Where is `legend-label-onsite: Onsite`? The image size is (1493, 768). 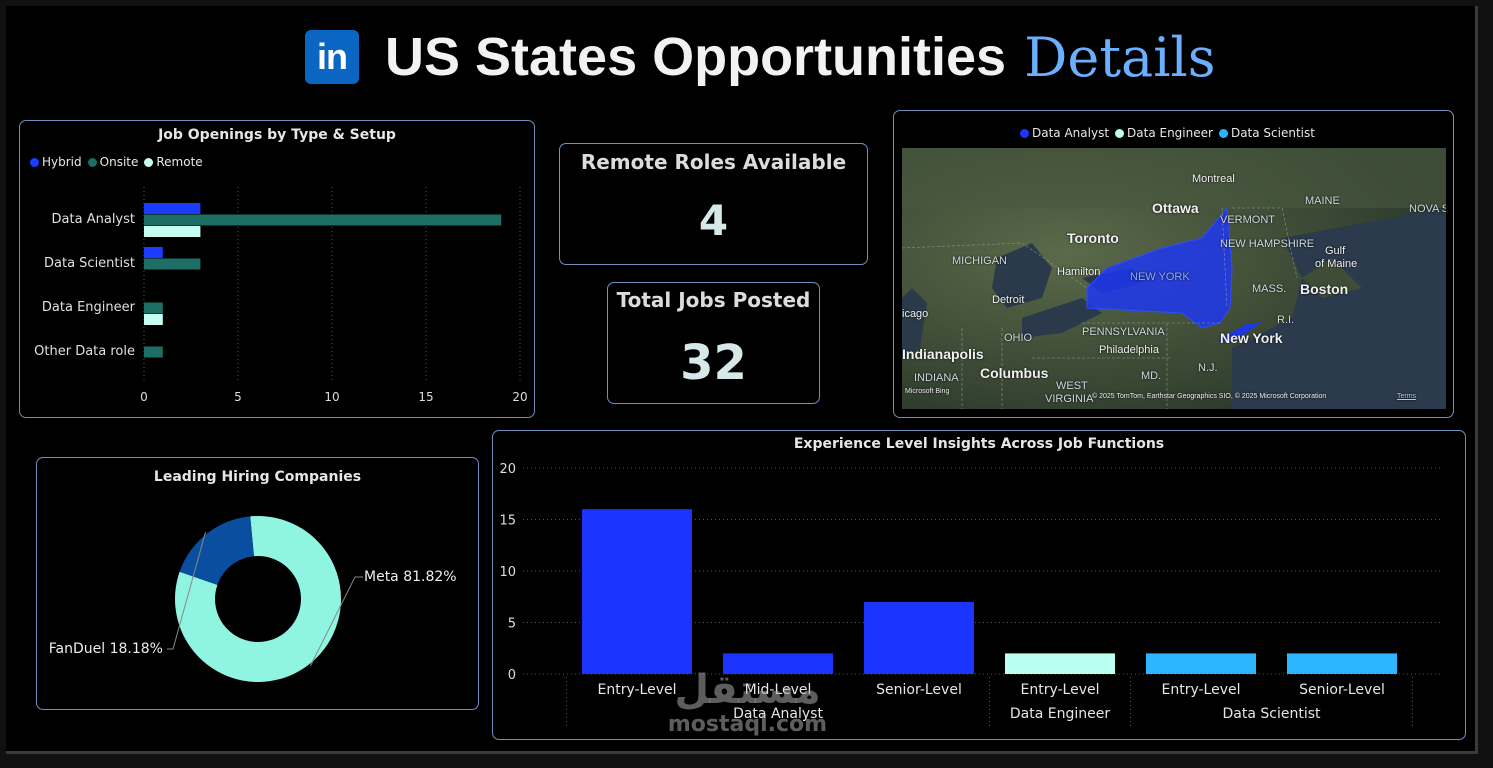
legend-label-onsite: Onsite is located at coordinates (119, 162).